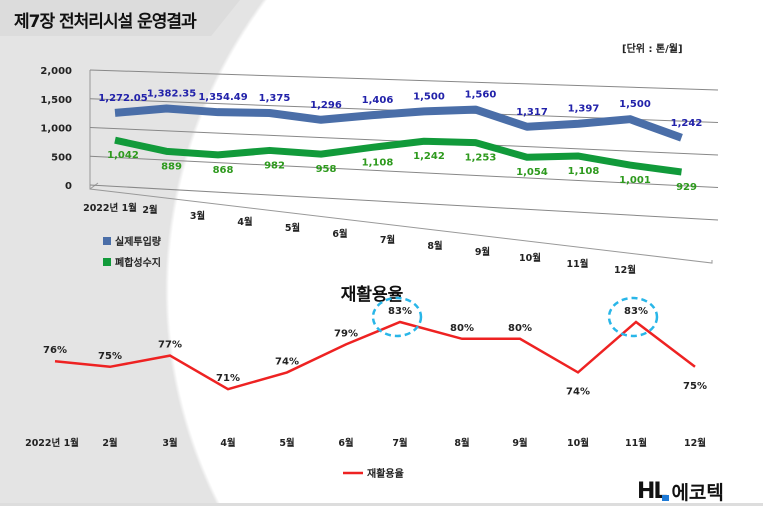 The height and width of the screenshot is (506, 763). Describe the element at coordinates (105, 22) in the screenshot. I see `page-title: 제7장 전처리시설 운영결과` at that location.